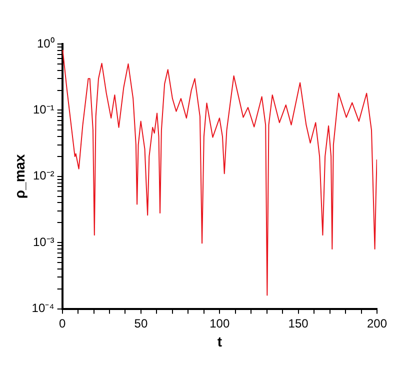  What do you see at coordinates (62, 323) in the screenshot?
I see `x-tick-label: 0` at bounding box center [62, 323].